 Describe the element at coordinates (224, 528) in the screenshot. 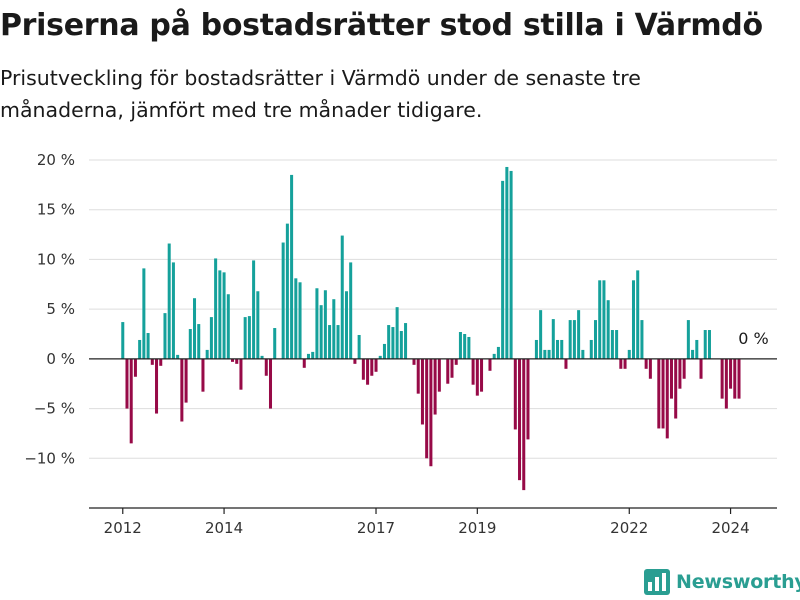

I see `x-tick-label: 2014` at that location.